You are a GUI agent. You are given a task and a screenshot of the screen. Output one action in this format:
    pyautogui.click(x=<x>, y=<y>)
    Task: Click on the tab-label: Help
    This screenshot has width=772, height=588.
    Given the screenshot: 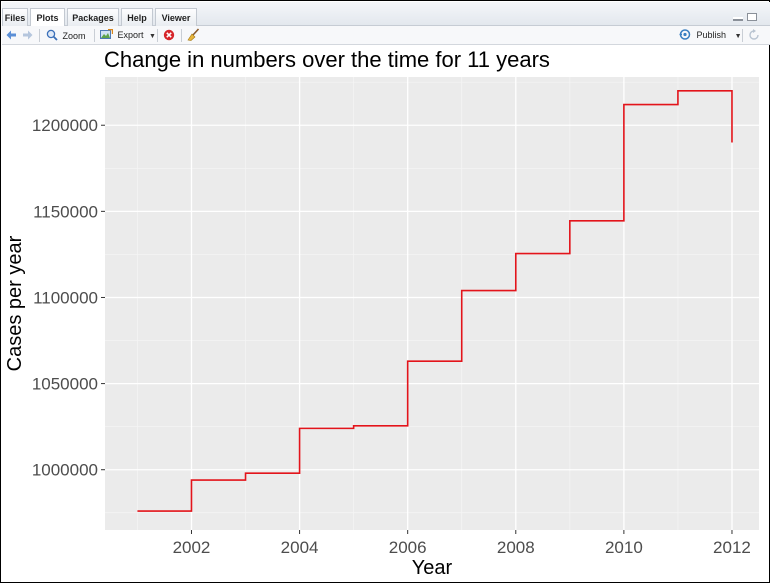 What is the action you would take?
    pyautogui.click(x=137, y=18)
    